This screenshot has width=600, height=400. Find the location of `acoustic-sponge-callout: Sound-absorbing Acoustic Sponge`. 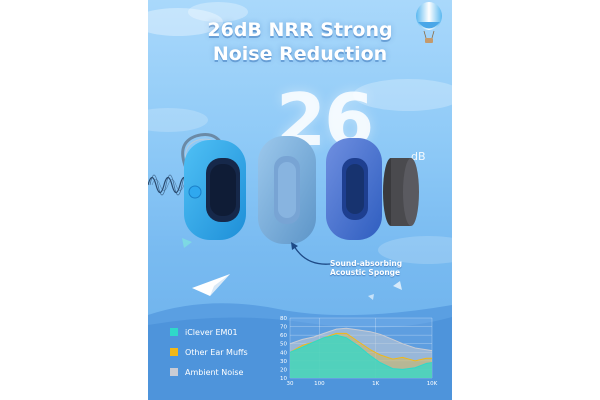

acoustic-sponge-callout: Sound-absorbing Acoustic Sponge is located at coordinates (385, 268).